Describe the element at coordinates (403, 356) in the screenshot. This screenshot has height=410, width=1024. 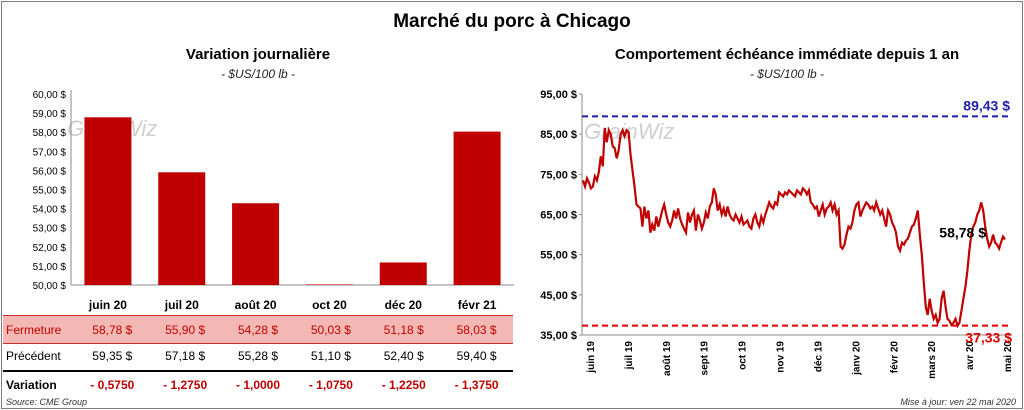
I see `table-cell: 52,40 $` at that location.